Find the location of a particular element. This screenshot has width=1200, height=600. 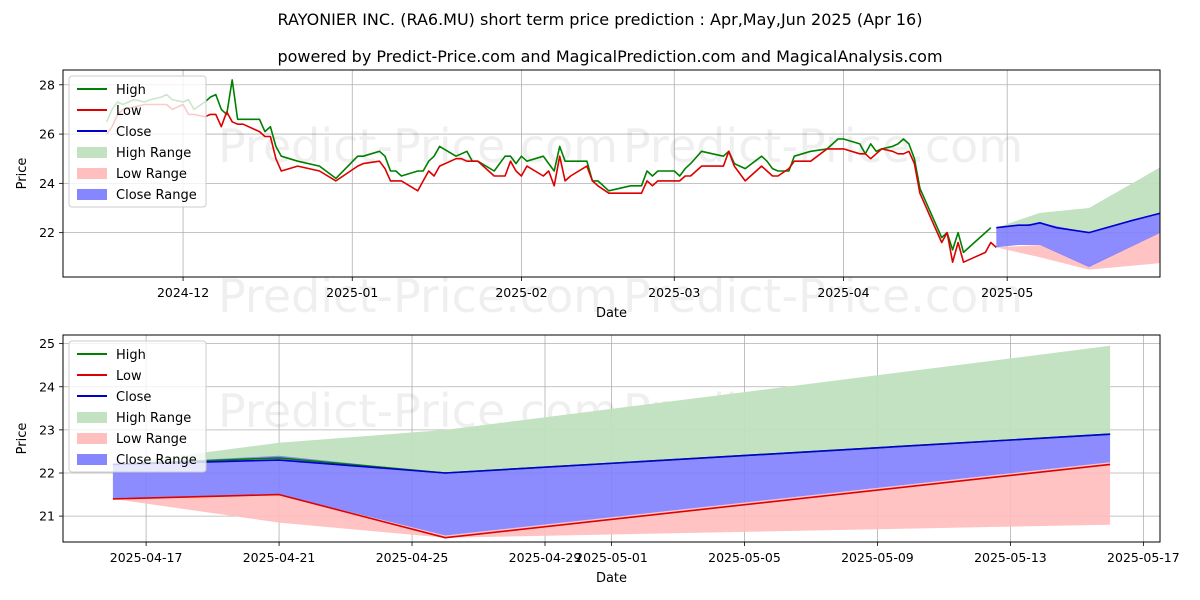

x-tick-label: 2025-04-29 is located at coordinates (545, 557).